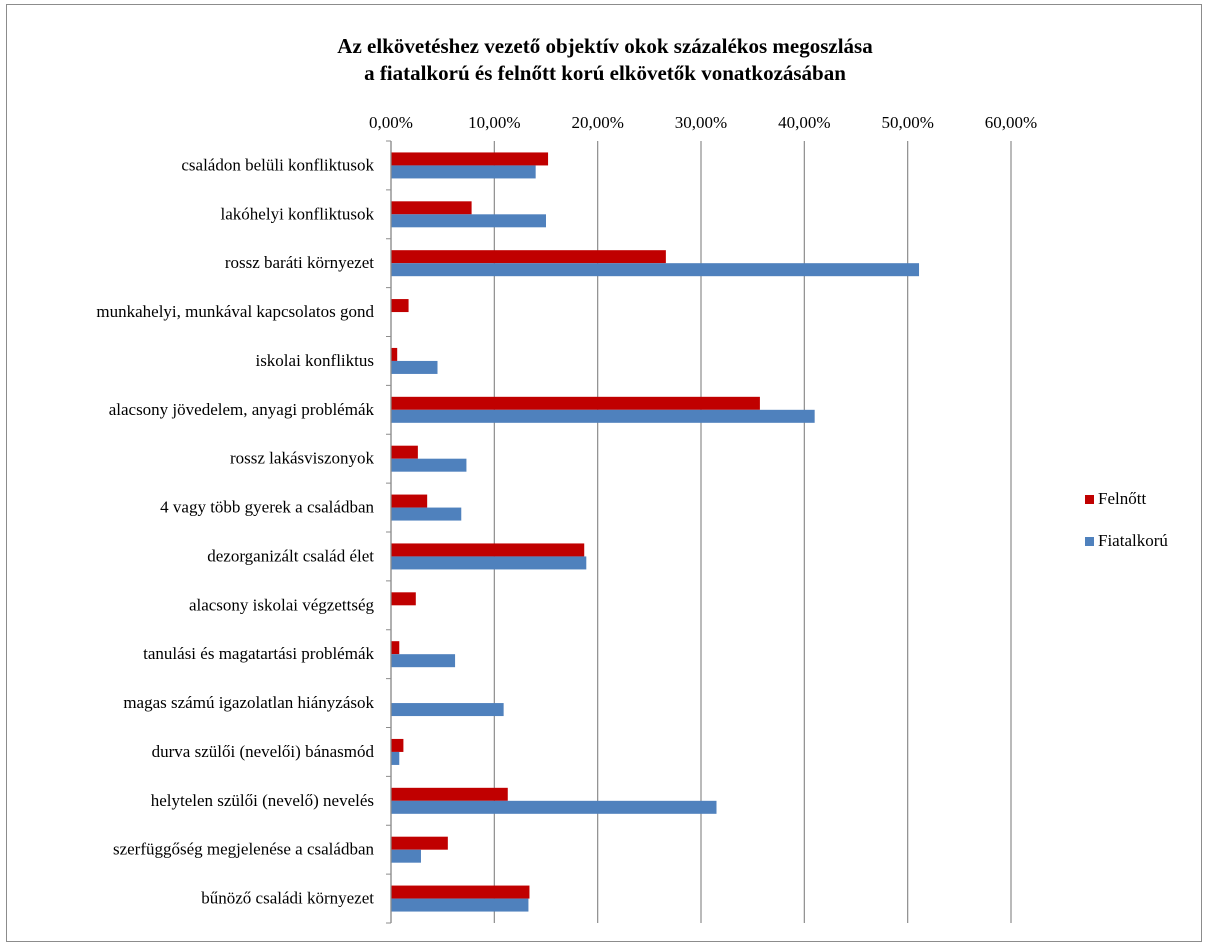 The width and height of the screenshot is (1210, 947). Describe the element at coordinates (235, 311) in the screenshot. I see `category-label: munkahelyi, munkával kapcsolatos gond` at that location.